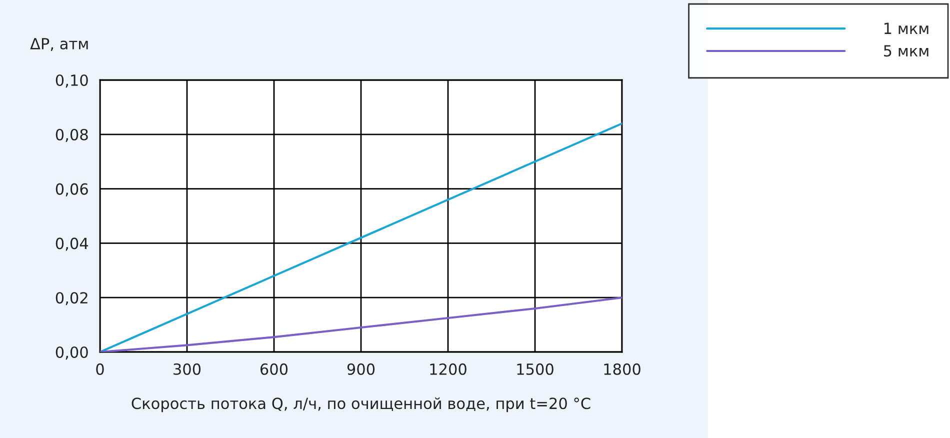 The image size is (950, 438). Describe the element at coordinates (72, 81) in the screenshot. I see `y-tick-label: 0,10` at that location.